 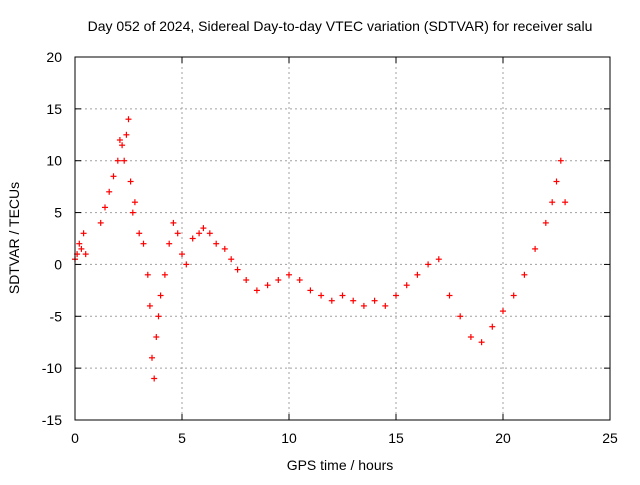 I want to click on y-tick-label: -5, so click(x=56, y=316).